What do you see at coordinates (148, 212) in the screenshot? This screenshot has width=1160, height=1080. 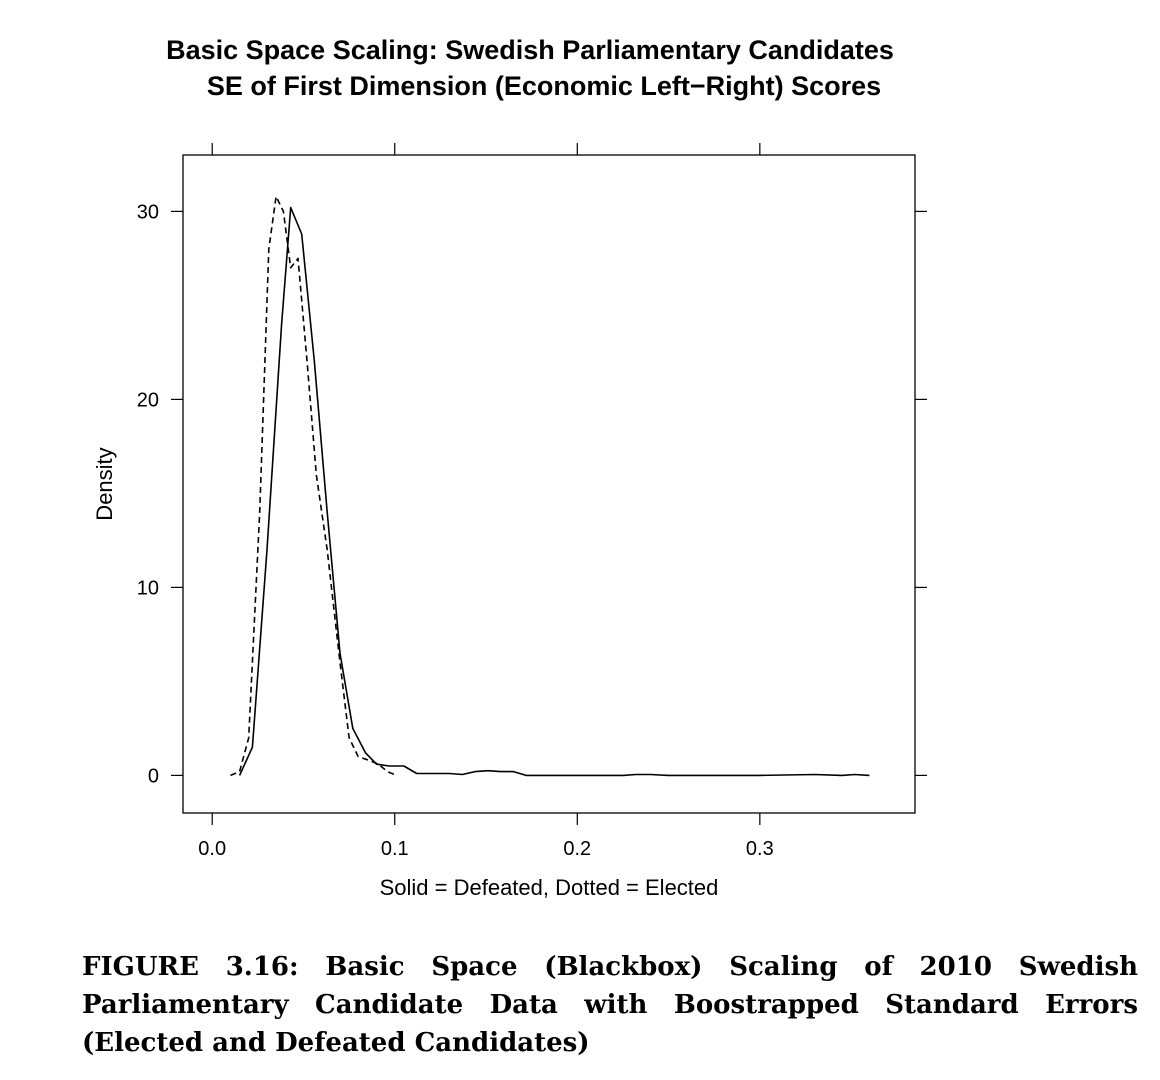 I see `y-tick-label: 30` at bounding box center [148, 212].